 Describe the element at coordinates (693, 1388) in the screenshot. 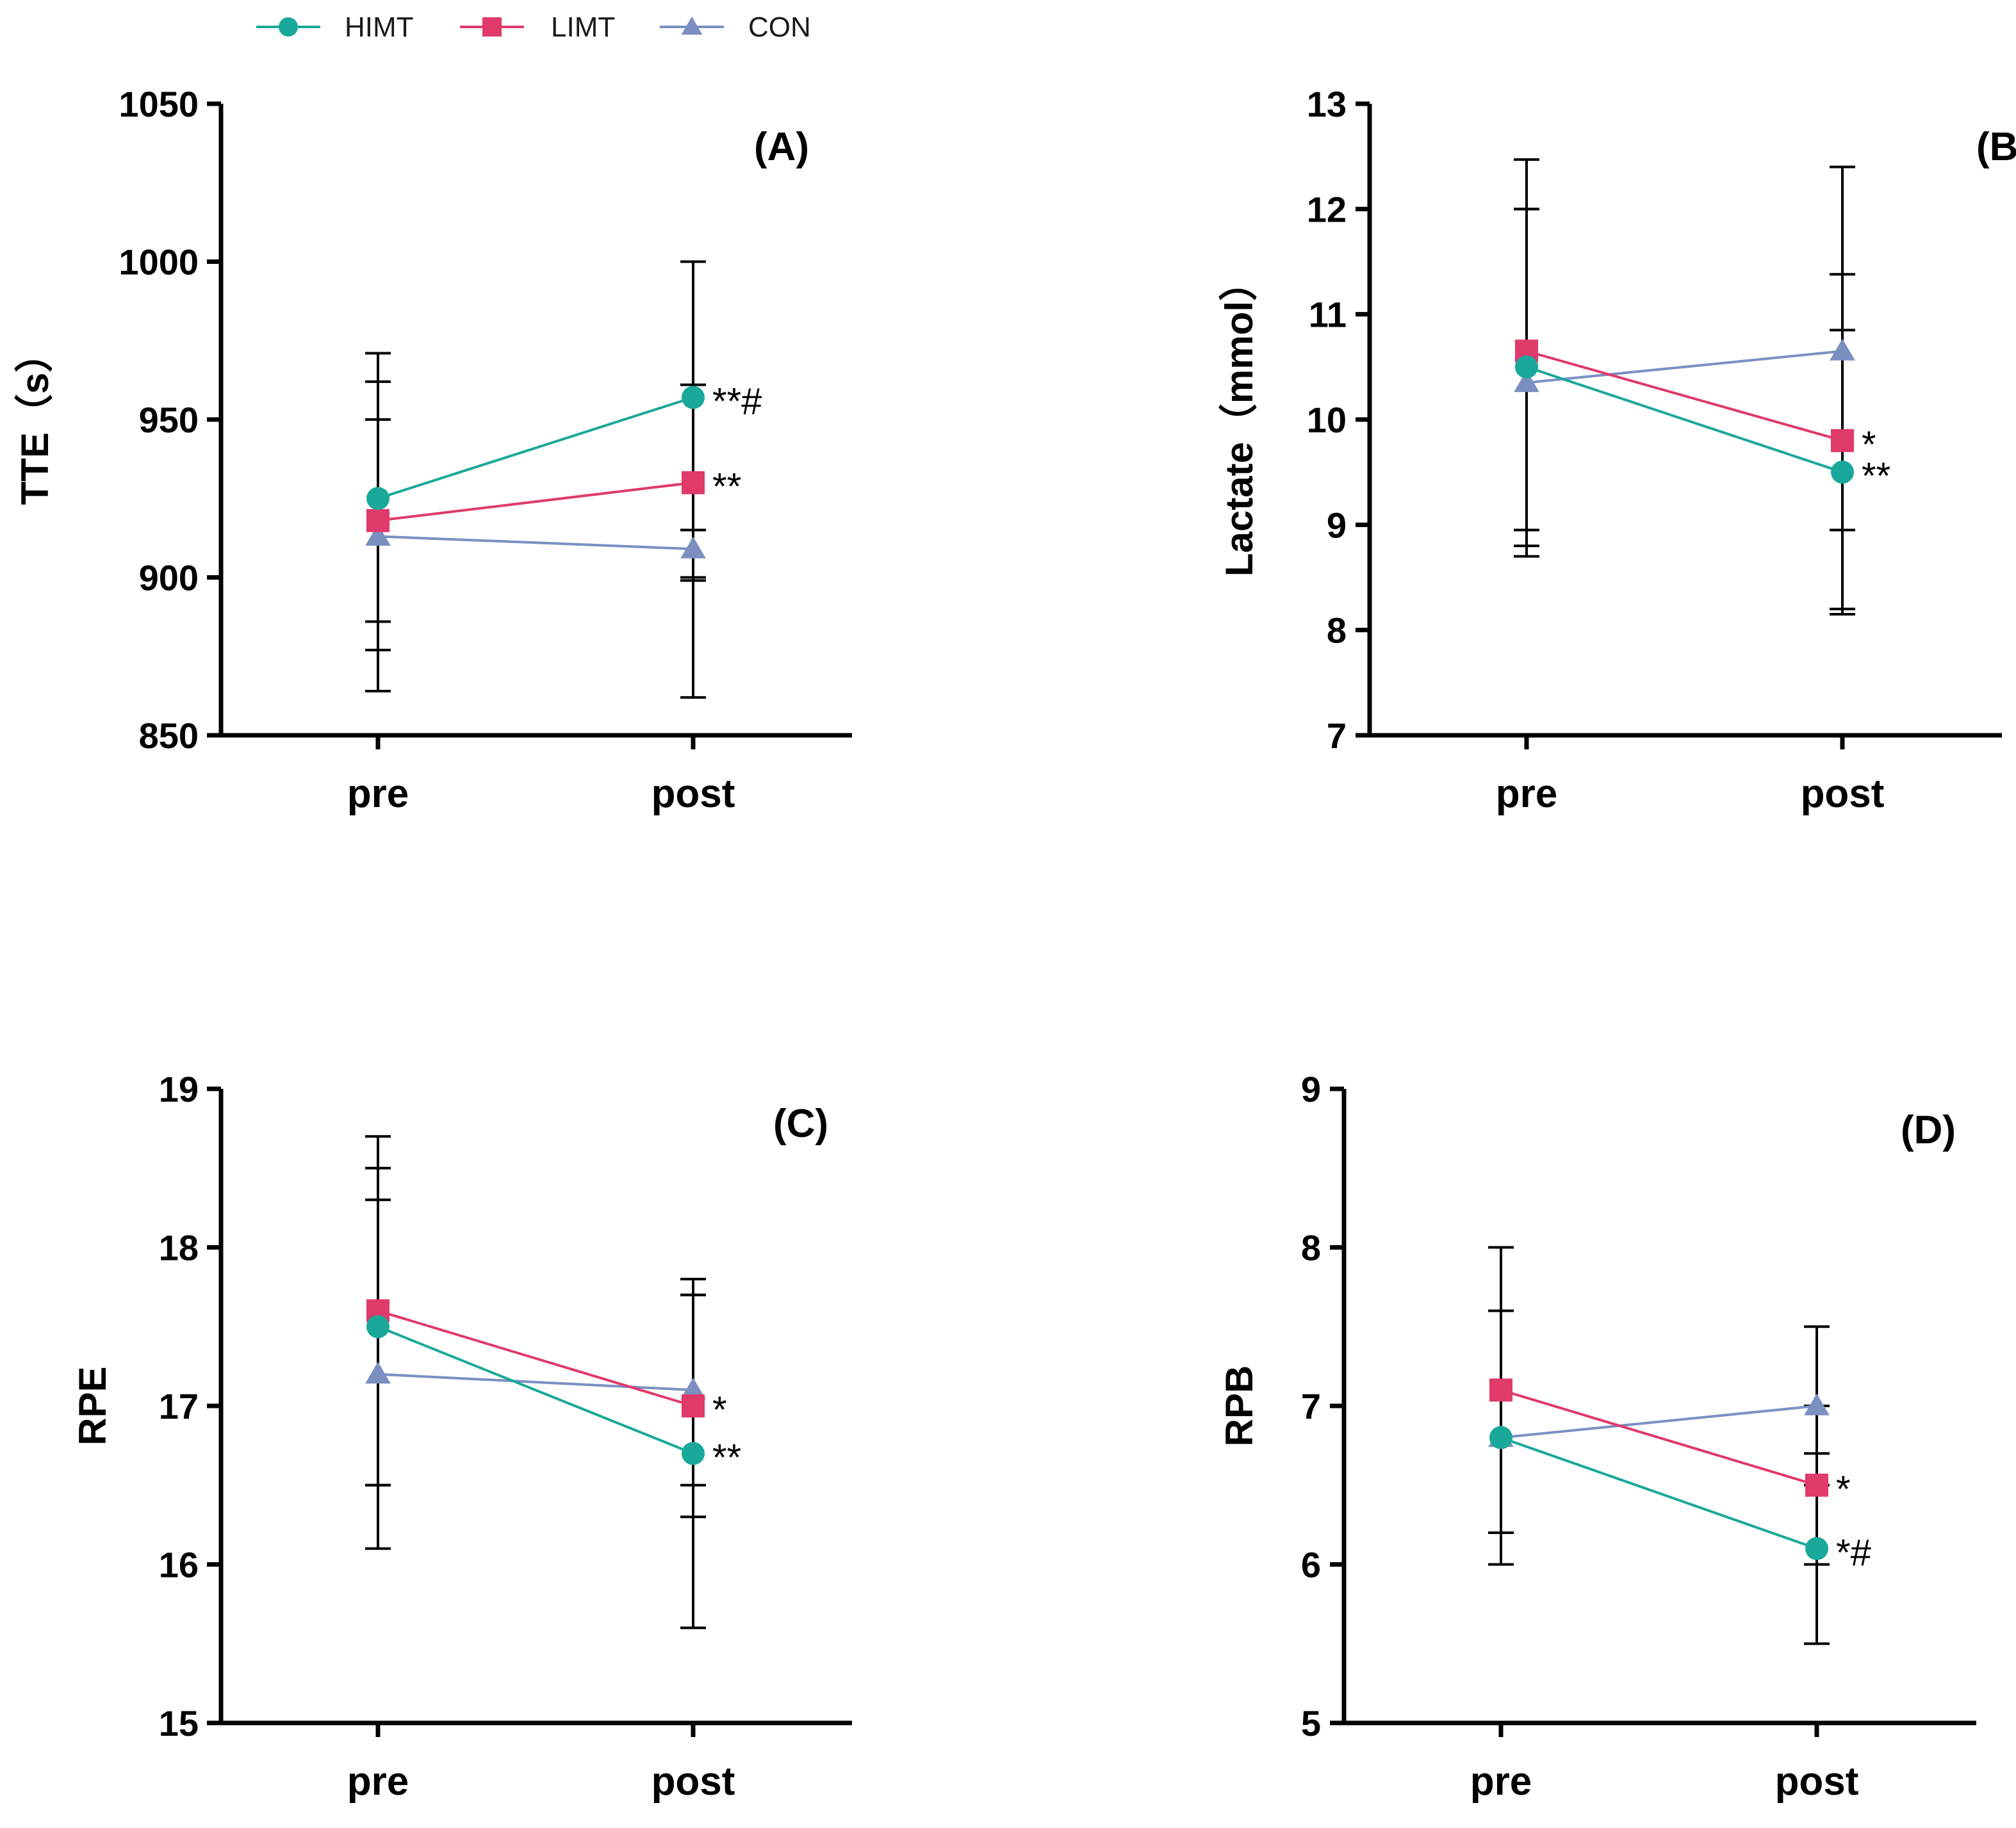

I see `data-point-con-post-c` at that location.